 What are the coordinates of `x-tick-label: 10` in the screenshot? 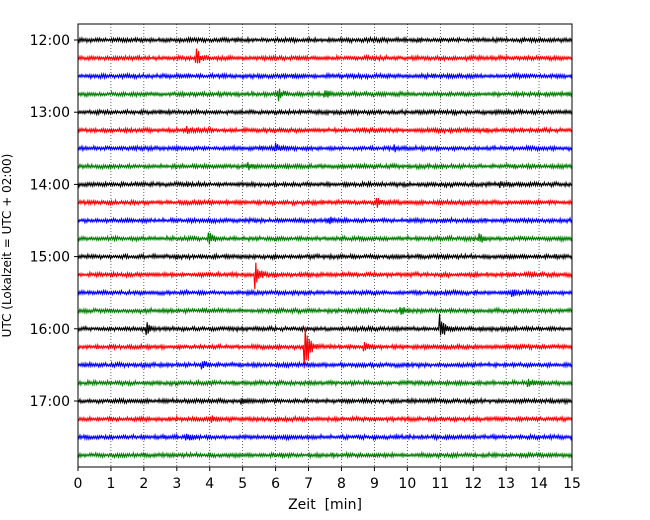 It's located at (407, 484).